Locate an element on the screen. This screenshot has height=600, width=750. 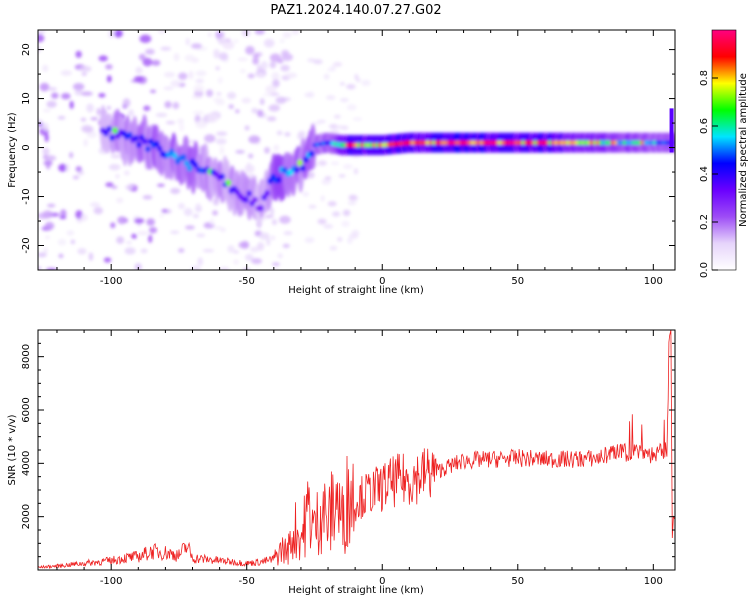
y-tick-label: 0 is located at coordinates (26, 147).